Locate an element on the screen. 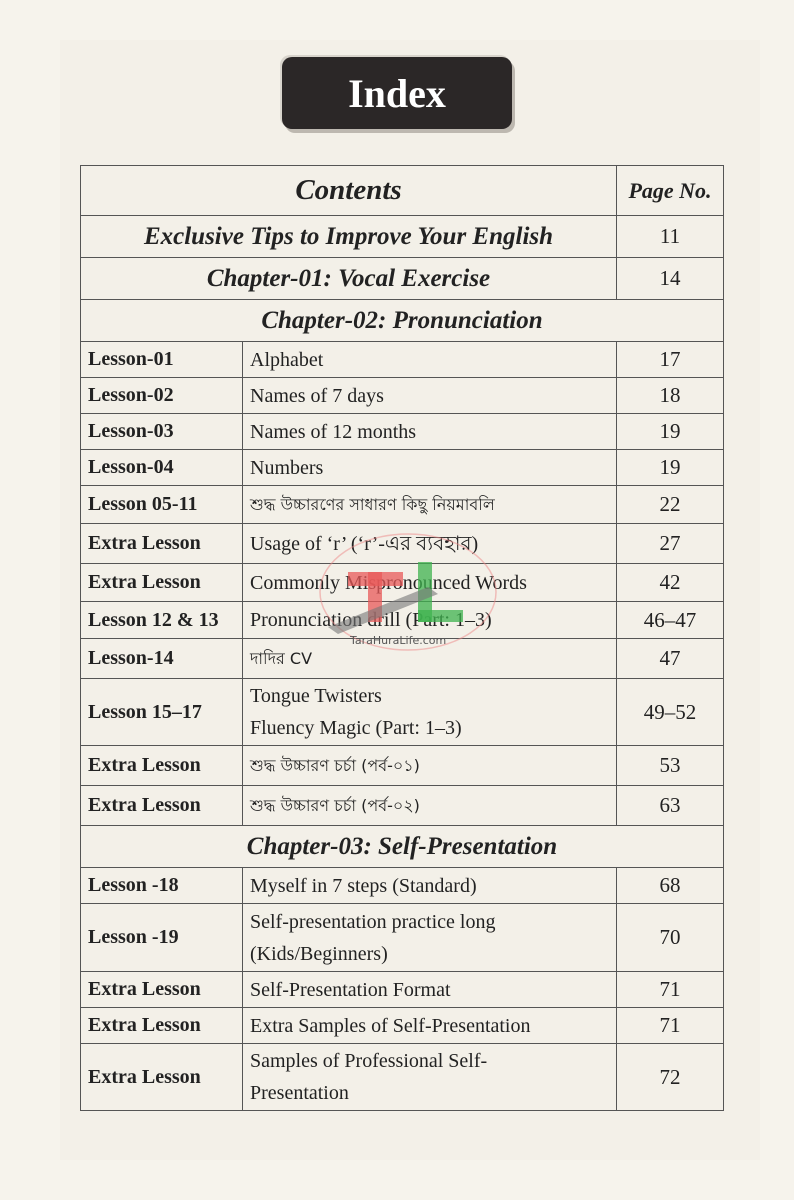 This screenshot has width=794, height=1200. lesson-title: Names of 12 months is located at coordinates (333, 431).